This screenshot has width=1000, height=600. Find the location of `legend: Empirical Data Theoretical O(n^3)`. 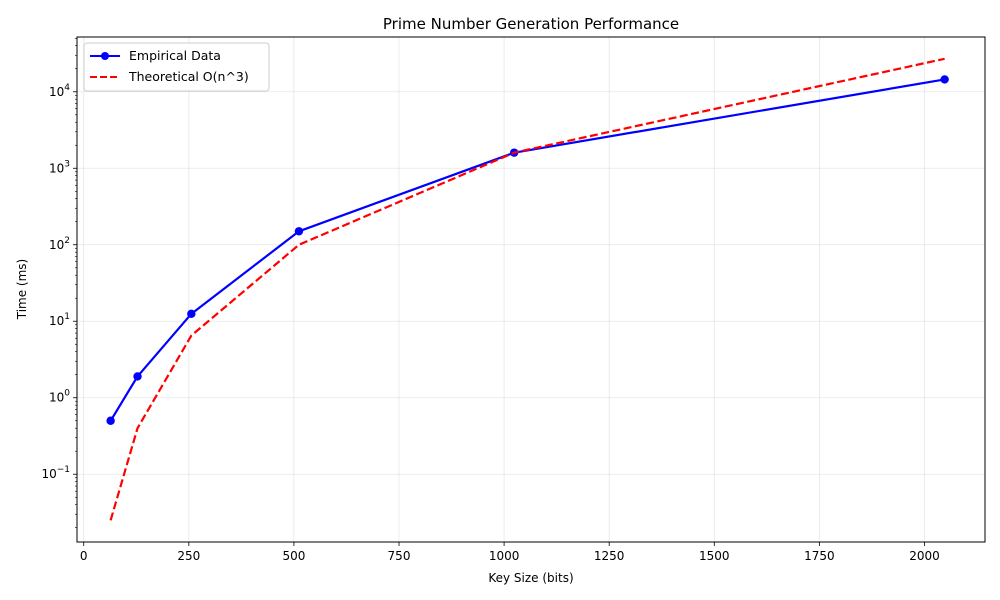

legend: Empirical Data Theoretical O(n^3) is located at coordinates (176, 67).